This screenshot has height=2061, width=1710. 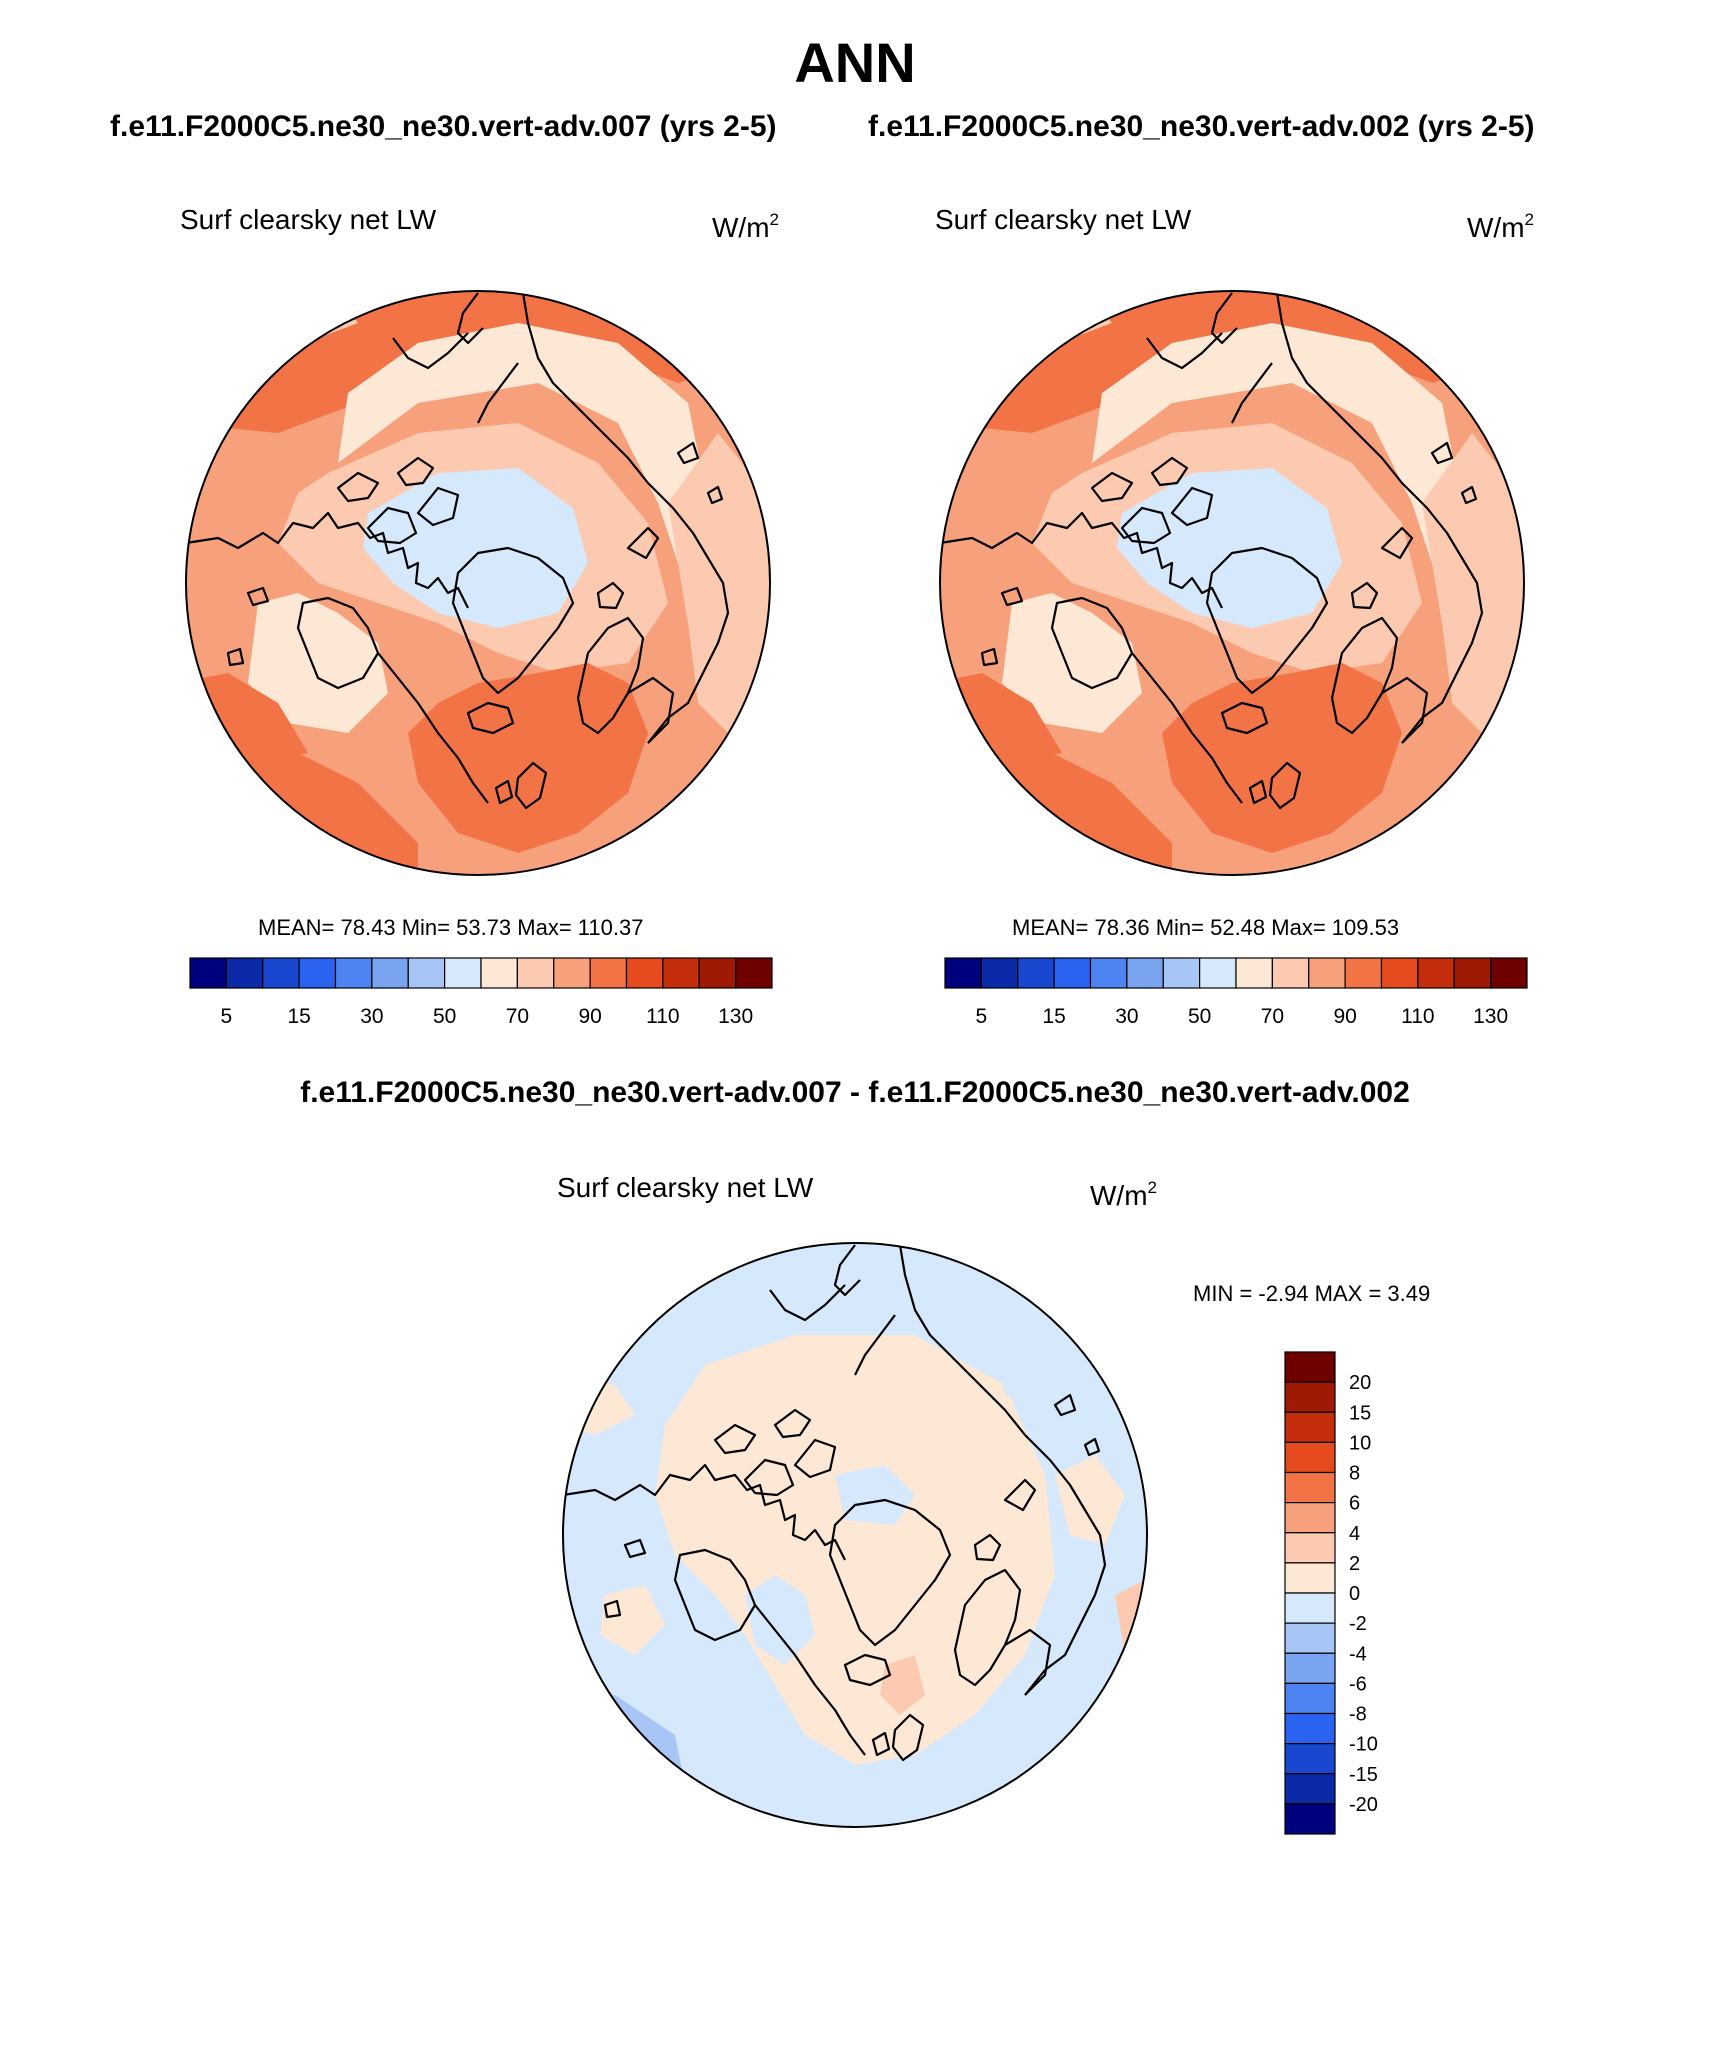 I want to click on colorbar-left: 5 15 30 50 70 90 110 130, so click(x=481, y=992).